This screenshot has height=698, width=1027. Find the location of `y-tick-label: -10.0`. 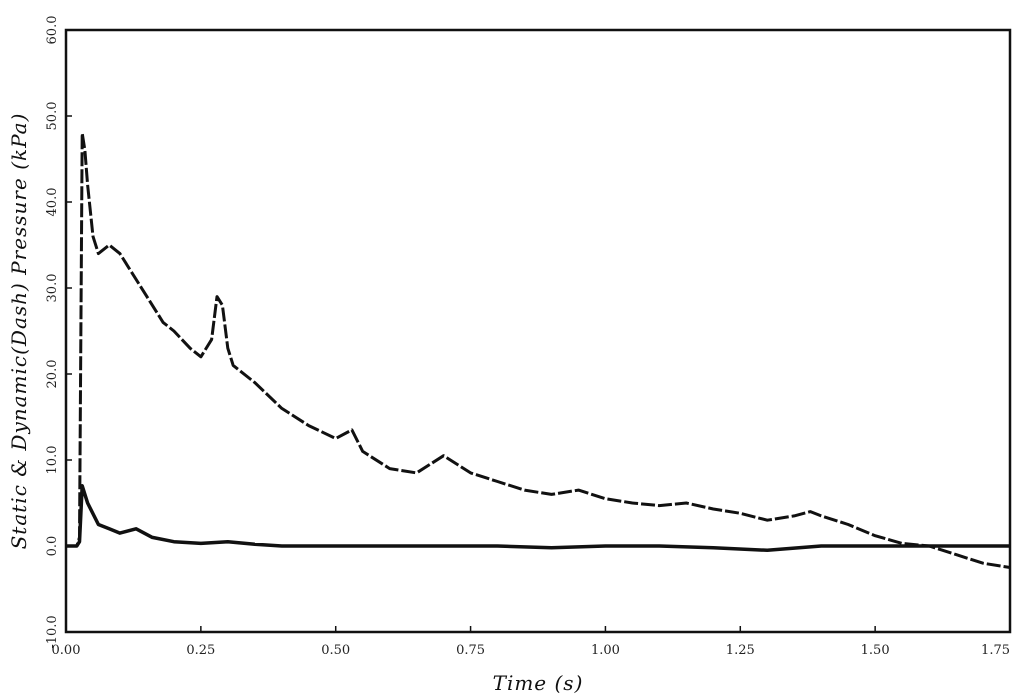

y-tick-label: -10.0 is located at coordinates (52, 631).